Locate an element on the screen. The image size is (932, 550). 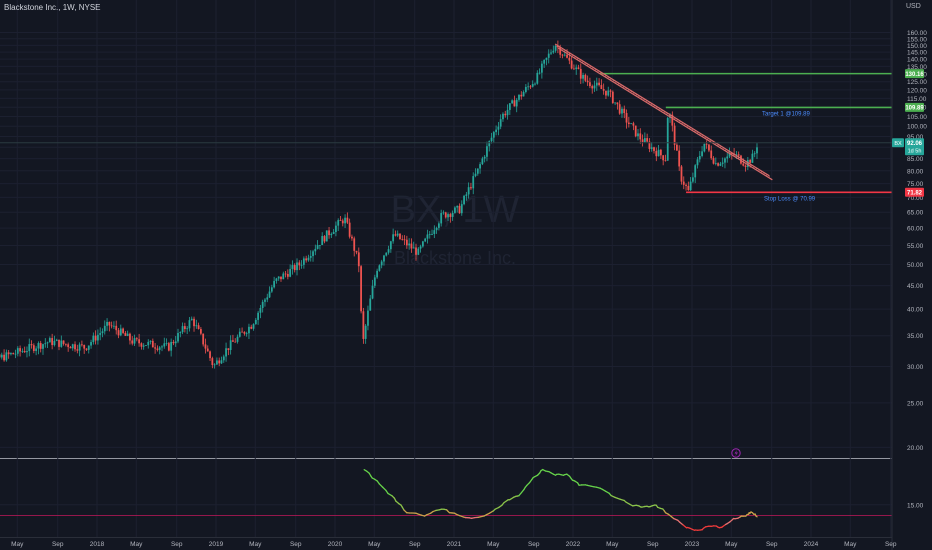
price-tick-label: 145.00 is located at coordinates (917, 53).